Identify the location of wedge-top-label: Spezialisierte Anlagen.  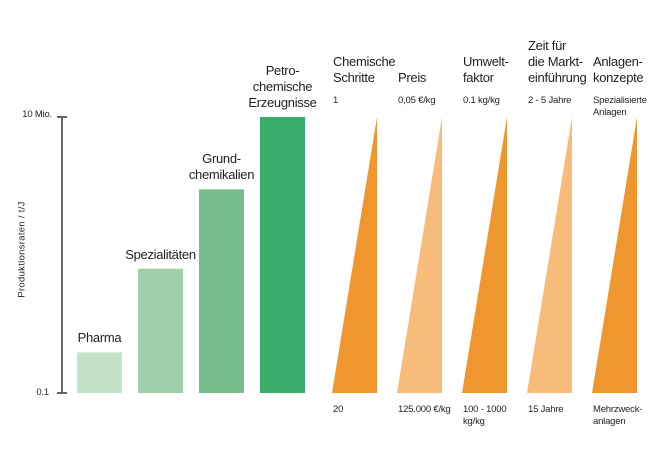
(620, 106).